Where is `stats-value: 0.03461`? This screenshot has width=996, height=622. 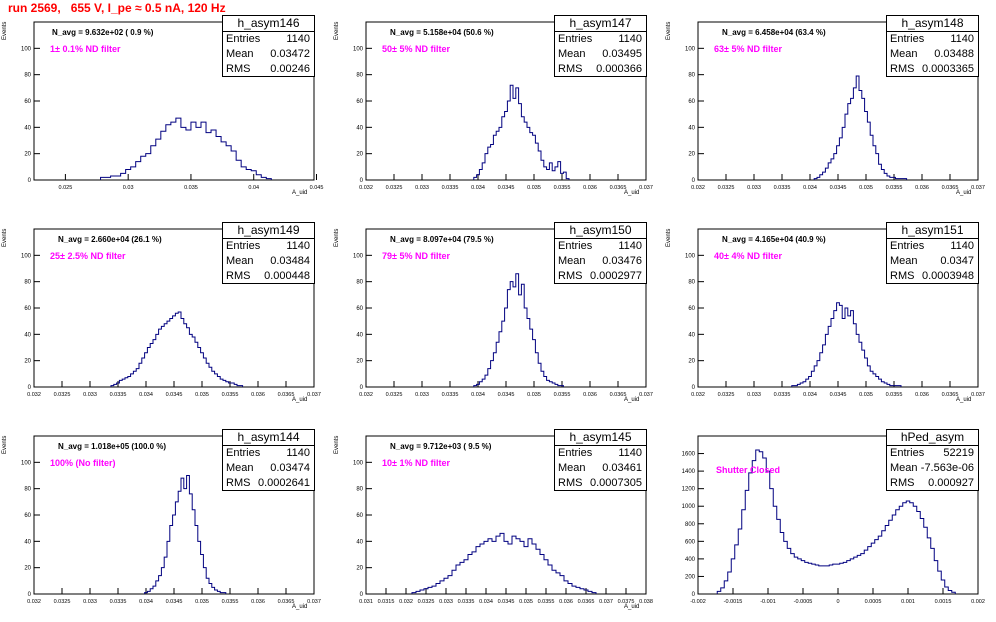
stats-value: 0.03461 is located at coordinates (622, 468).